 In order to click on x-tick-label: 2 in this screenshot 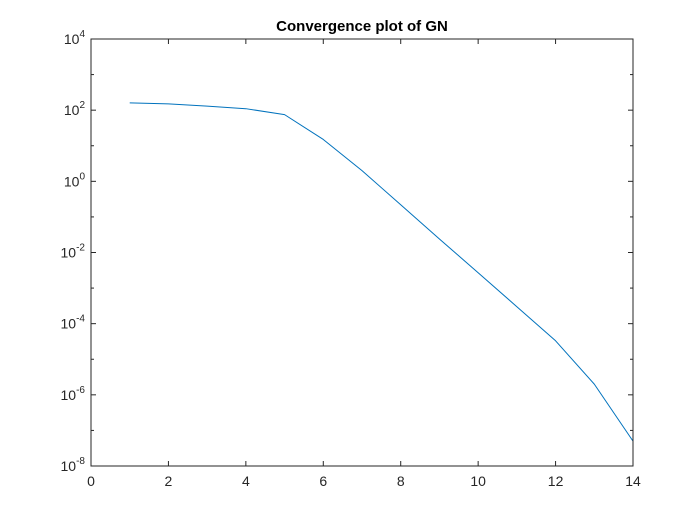, I will do `click(169, 481)`.